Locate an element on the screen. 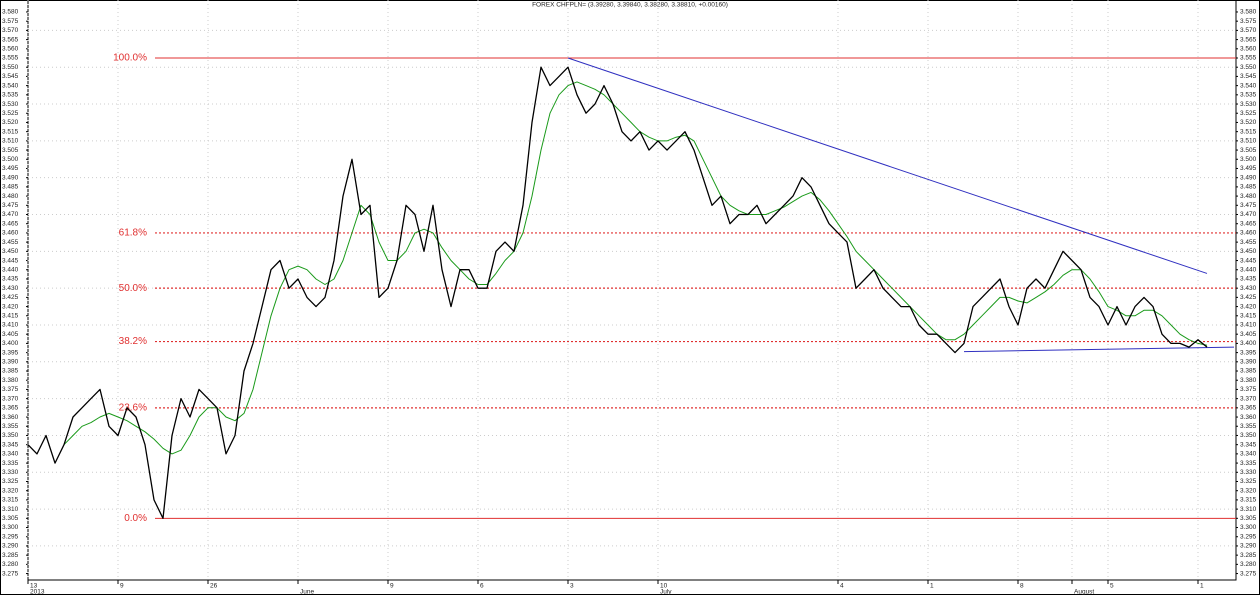  y-tick-label: 3.465 is located at coordinates (10, 223).